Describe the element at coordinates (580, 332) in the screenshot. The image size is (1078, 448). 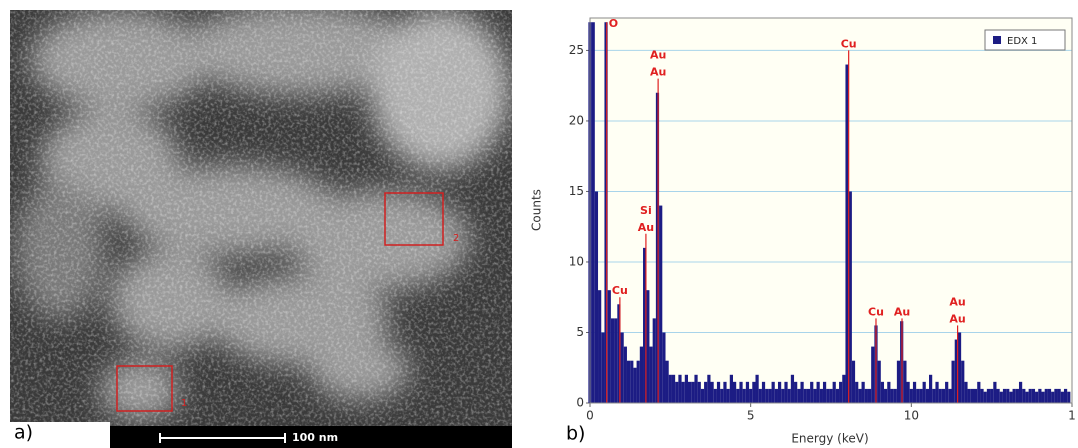
I see `y-tick-label: 5` at that location.